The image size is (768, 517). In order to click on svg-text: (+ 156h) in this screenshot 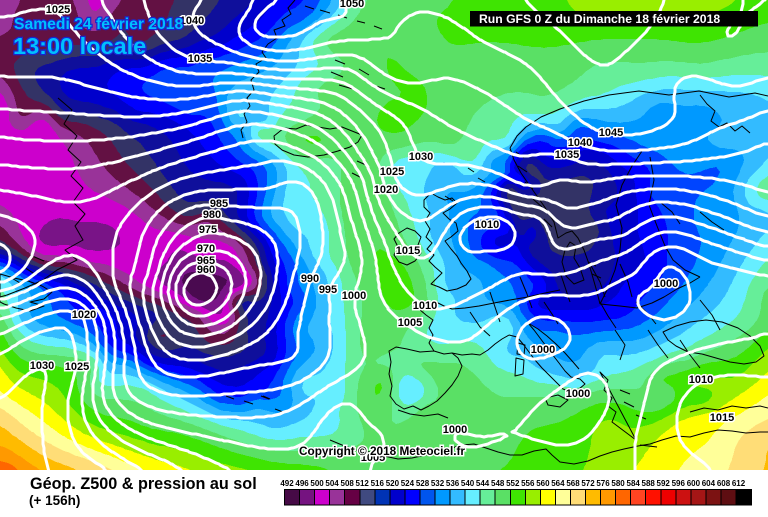, I will do `click(54, 500)`.